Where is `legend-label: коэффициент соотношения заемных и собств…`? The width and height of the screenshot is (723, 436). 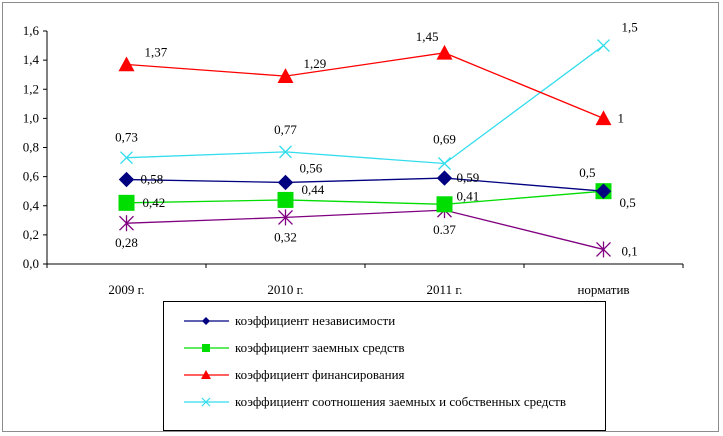
legend-label: коэффициент соотношения заемных и собств… is located at coordinates (400, 401).